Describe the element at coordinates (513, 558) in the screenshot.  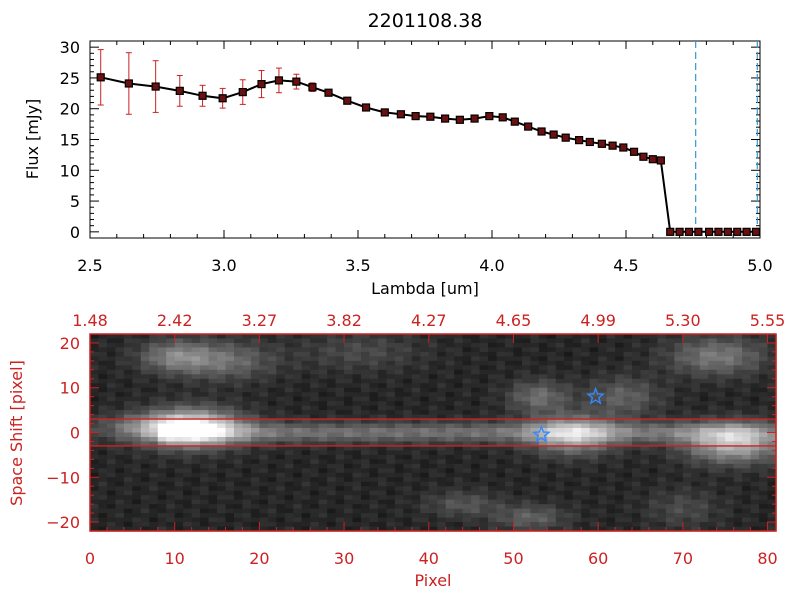
I see `heatmap-xtick-label: 50` at that location.